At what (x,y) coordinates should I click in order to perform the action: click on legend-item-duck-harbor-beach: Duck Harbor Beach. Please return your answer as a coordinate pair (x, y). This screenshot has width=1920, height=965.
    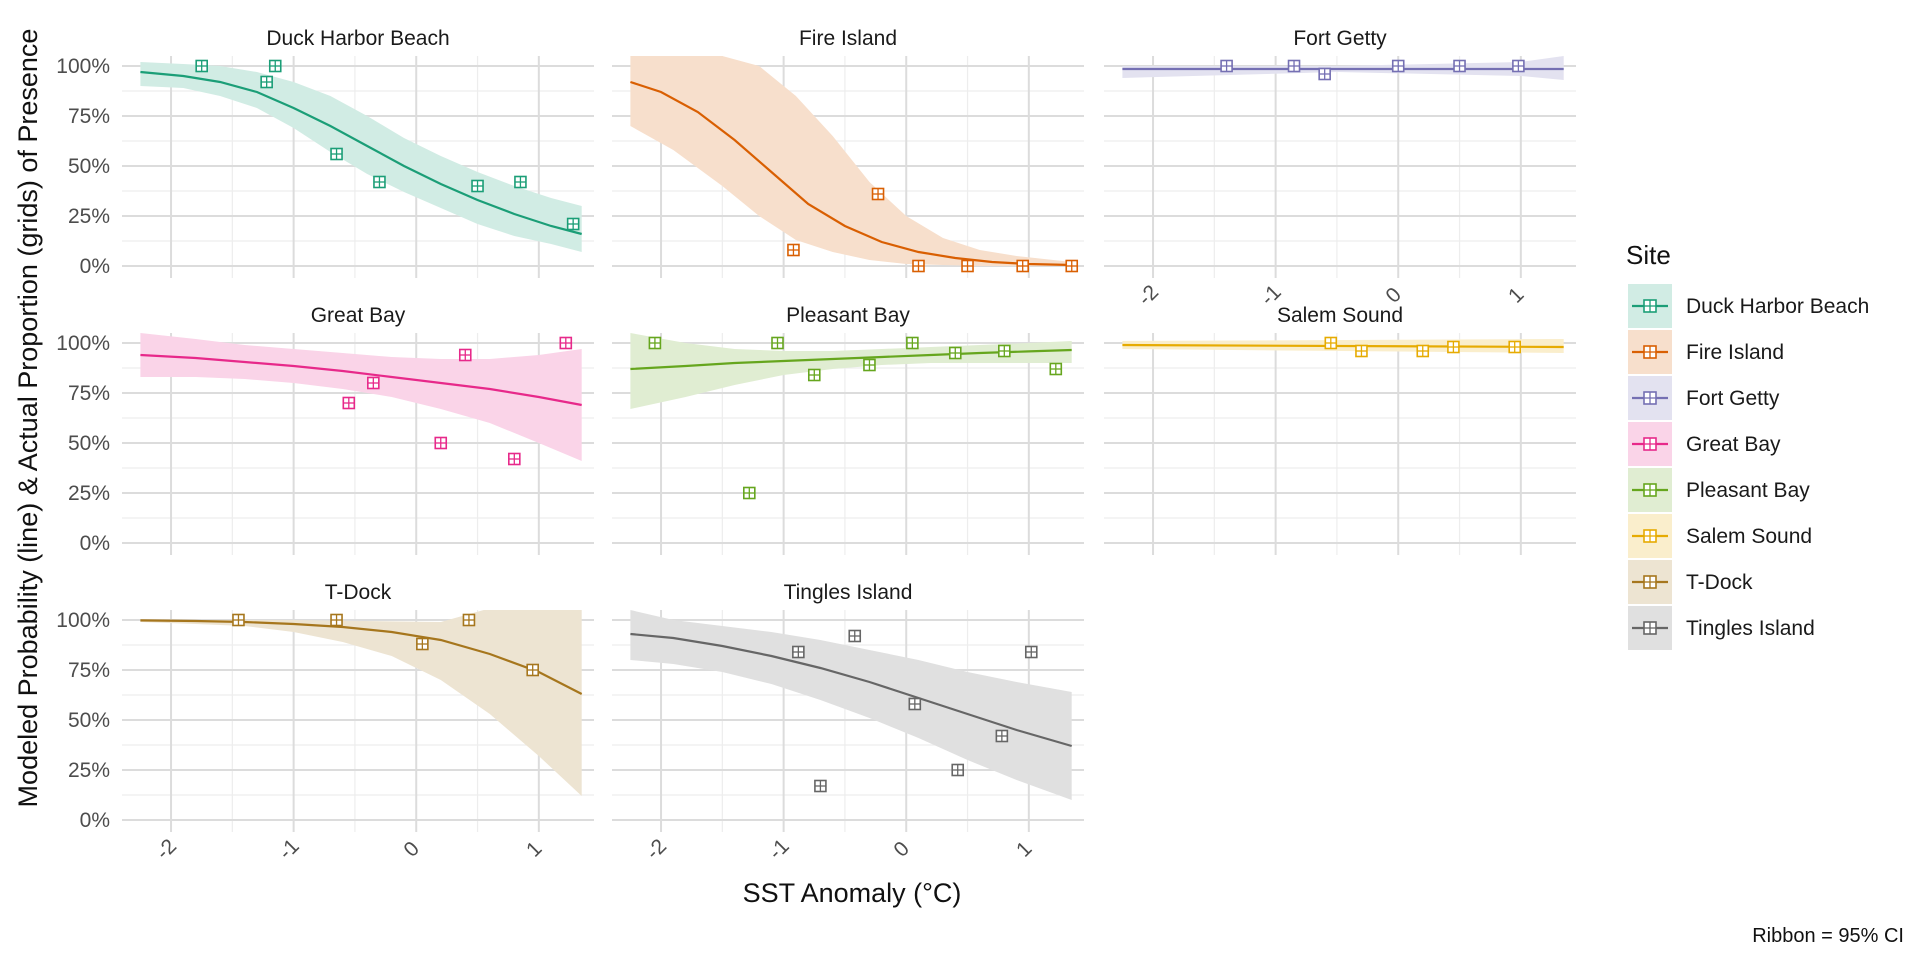
    Looking at the image, I should click on (1748, 306).